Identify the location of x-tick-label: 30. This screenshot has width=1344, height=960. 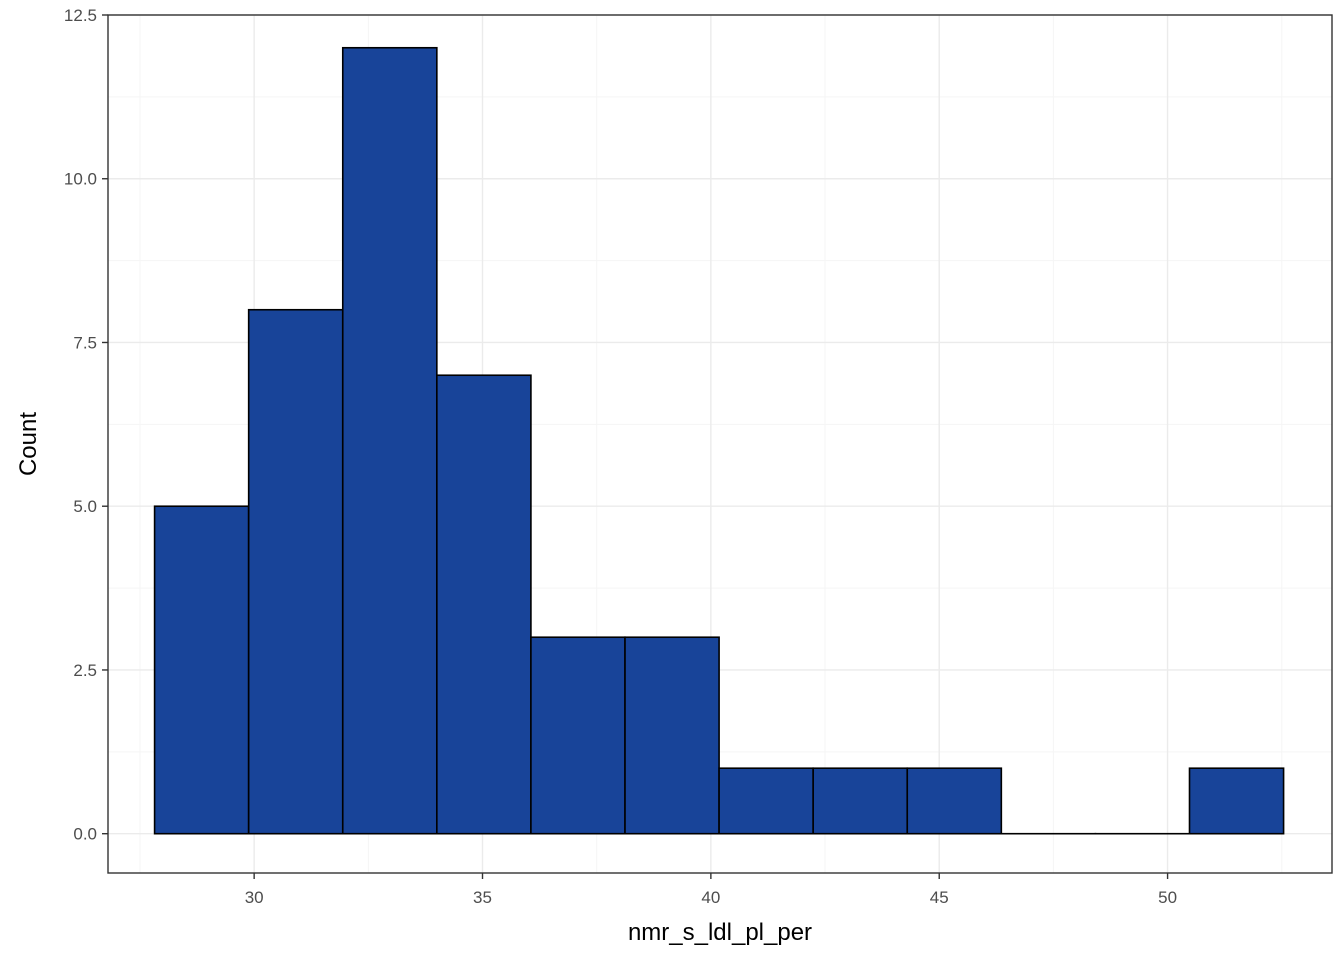
(254, 897).